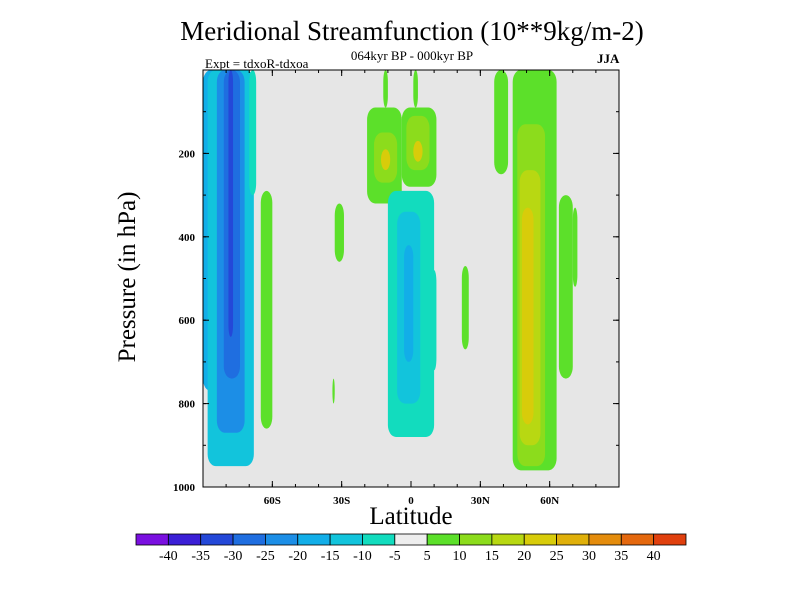 This screenshot has height=600, width=800. What do you see at coordinates (411, 501) in the screenshot?
I see `x-tick-label: 0` at bounding box center [411, 501].